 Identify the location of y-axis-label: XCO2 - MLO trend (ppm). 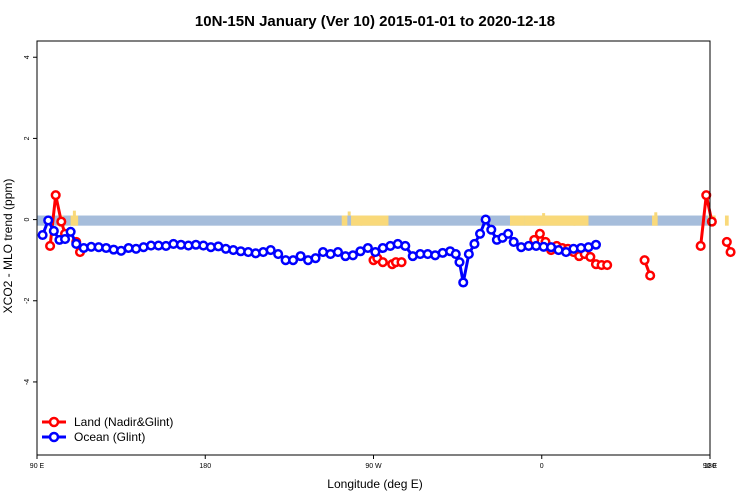
(8, 246).